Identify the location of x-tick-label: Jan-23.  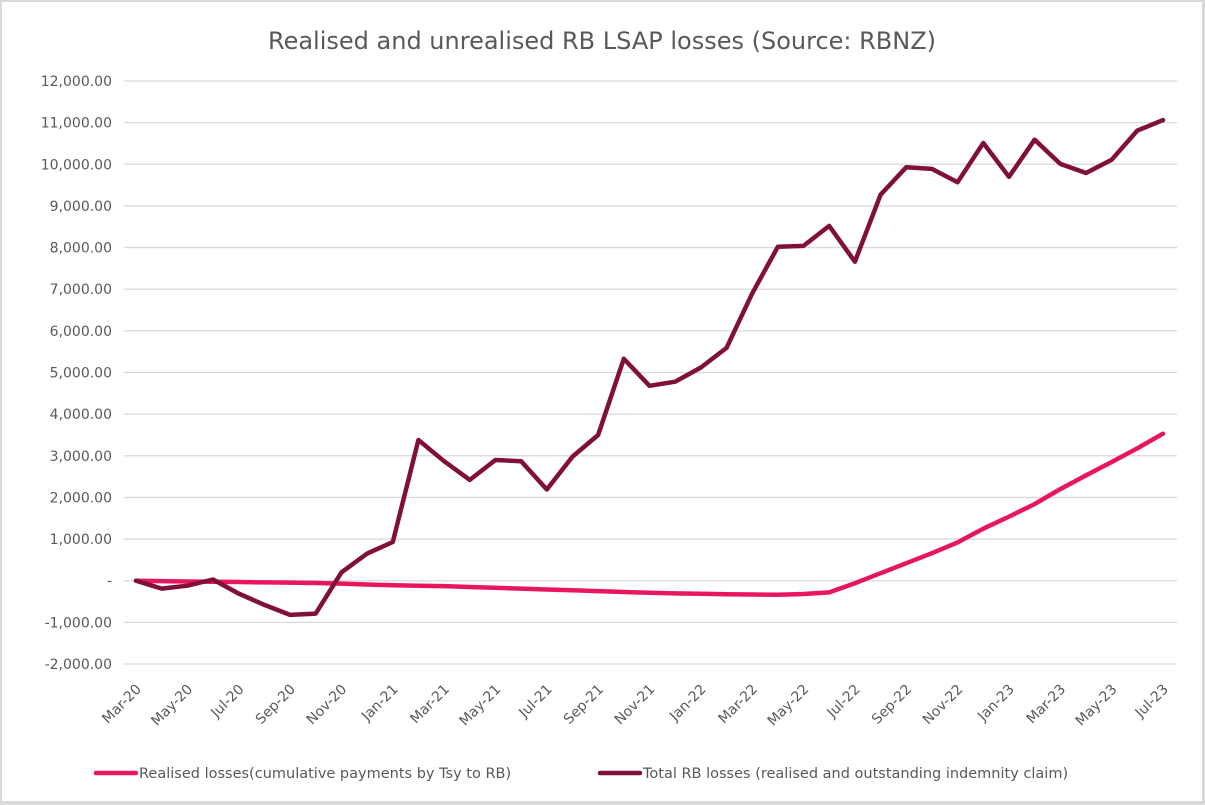
(995, 703).